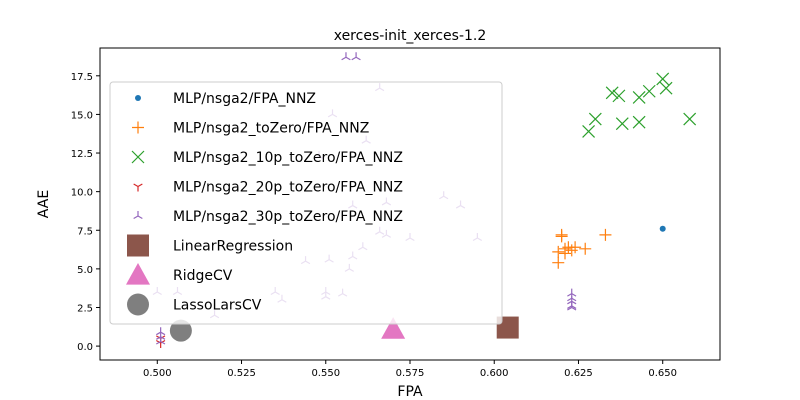 The image size is (800, 400). I want to click on legend-label: MLP/nsga2_30p_toZero/FPA_NNZ, so click(288, 217).